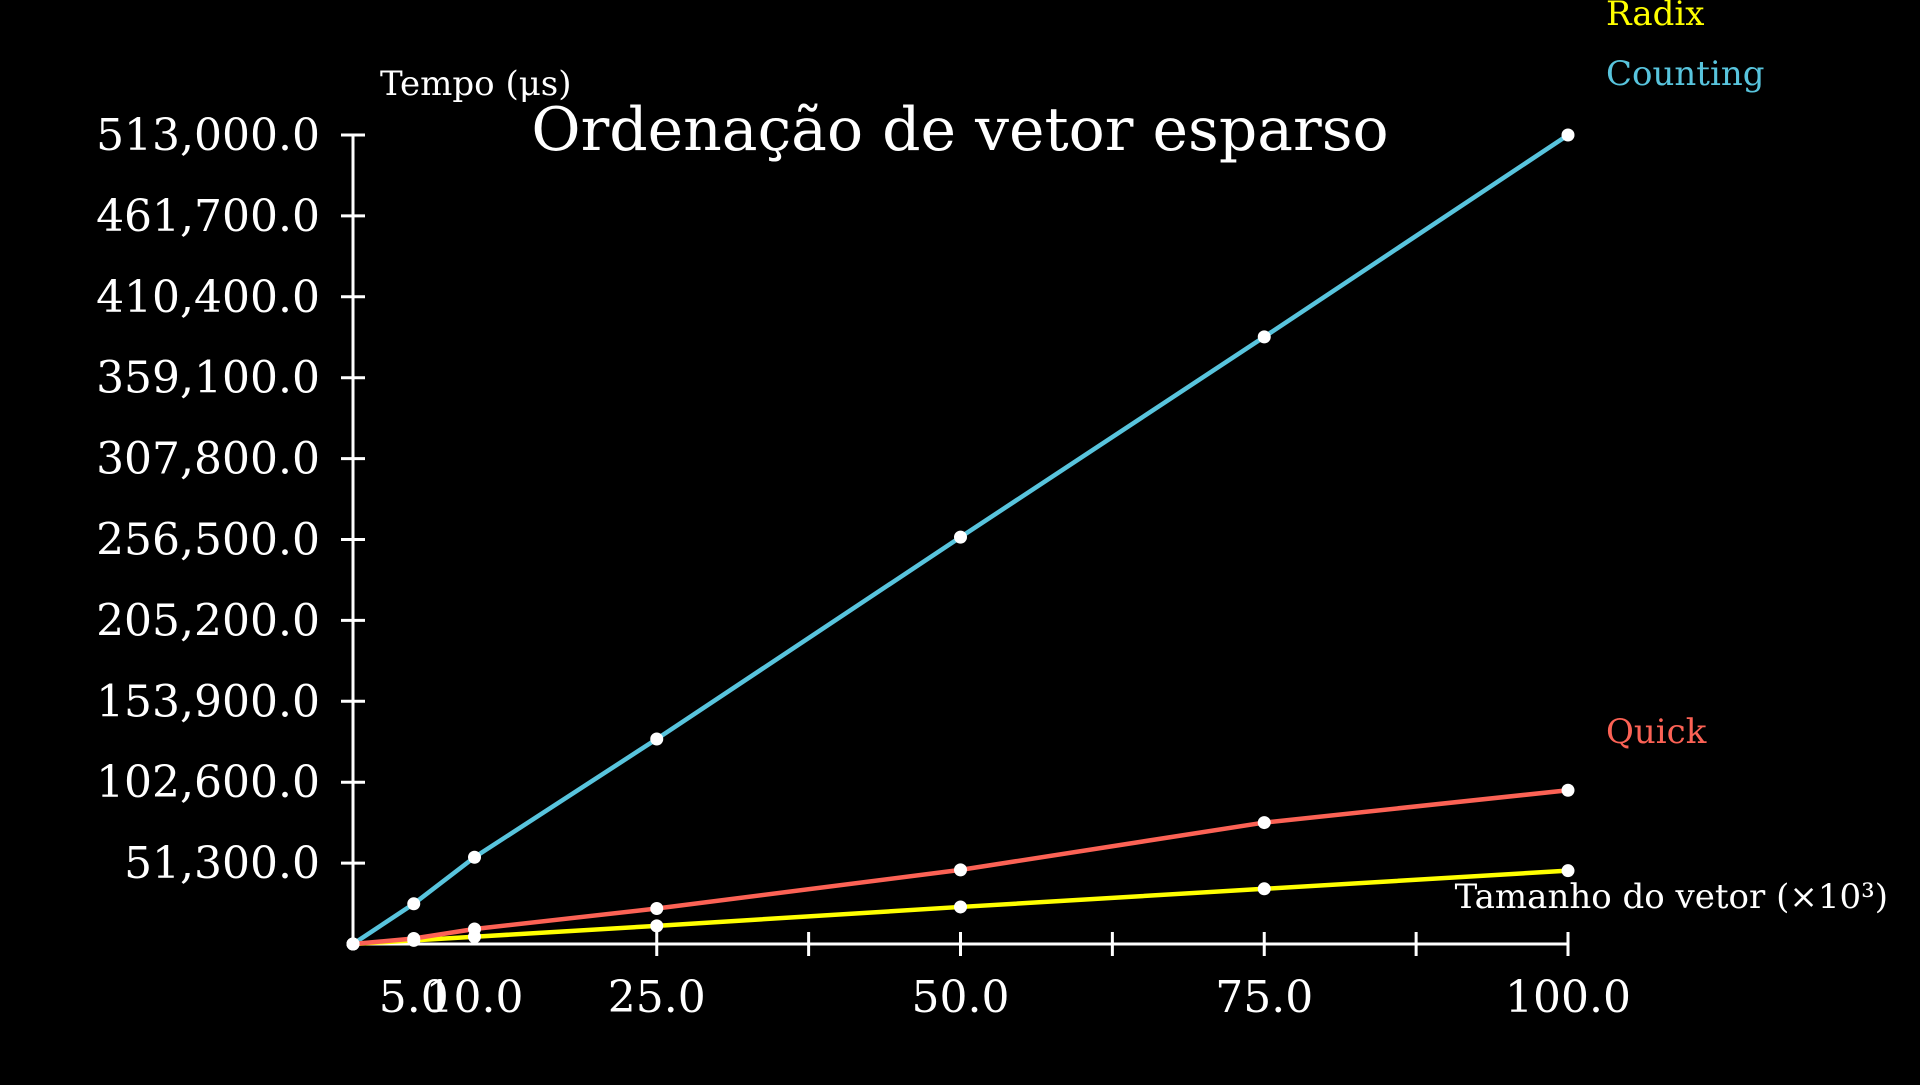  Describe the element at coordinates (1685, 74) in the screenshot. I see `series-label-counting: Counting` at that location.